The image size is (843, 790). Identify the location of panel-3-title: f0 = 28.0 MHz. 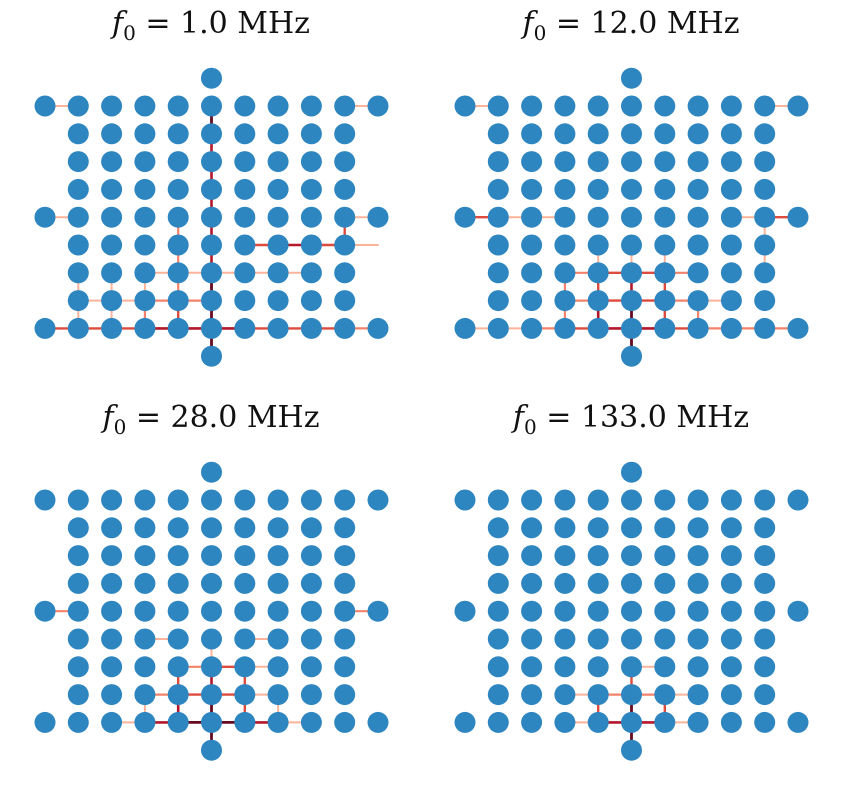
(209, 419).